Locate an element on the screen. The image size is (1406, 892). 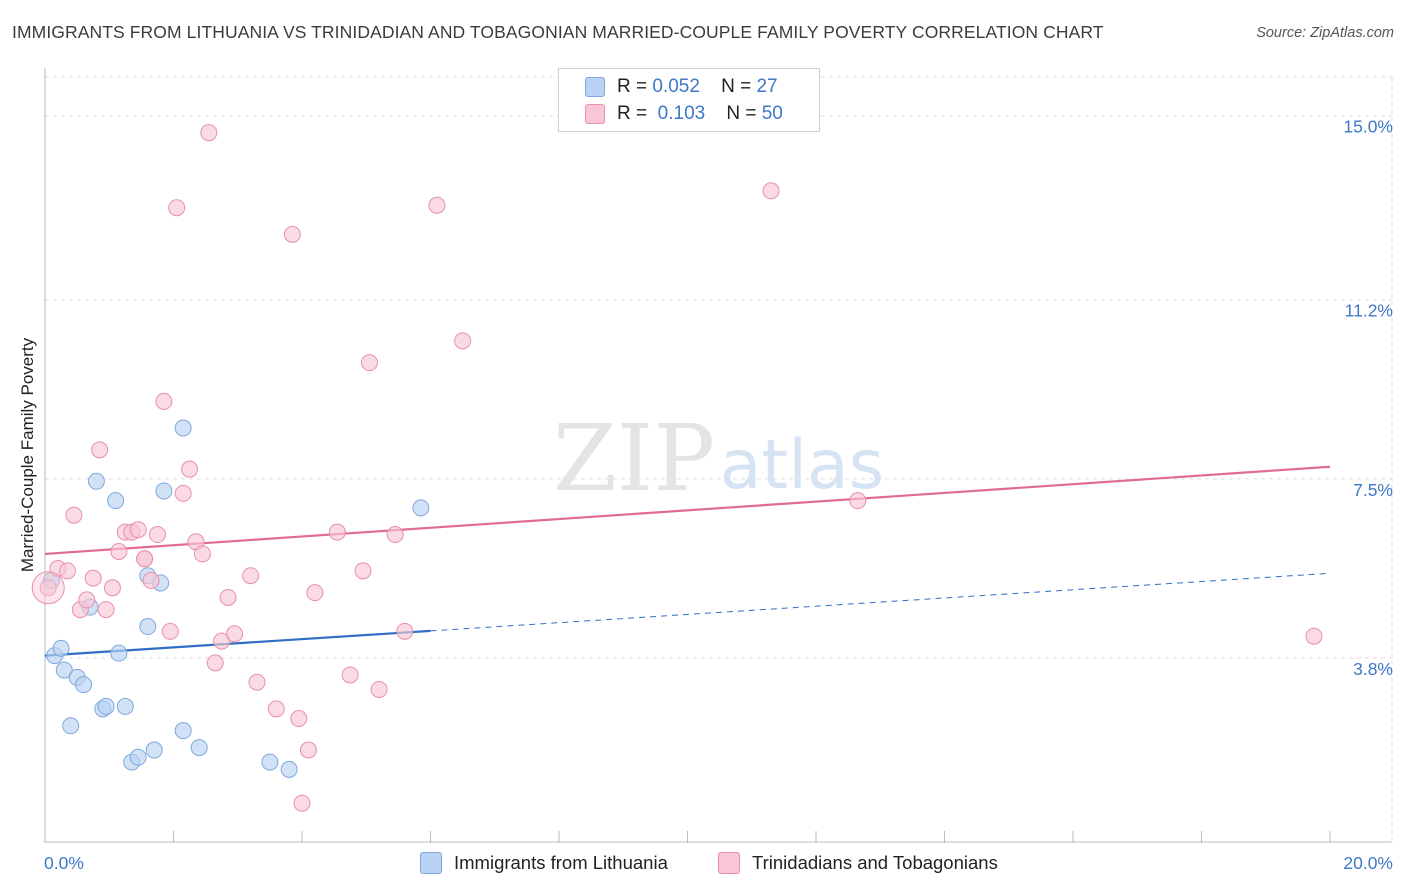
series-legend-item-trinidadian: Trinidadians and Tobagonians is located at coordinates (858, 863).